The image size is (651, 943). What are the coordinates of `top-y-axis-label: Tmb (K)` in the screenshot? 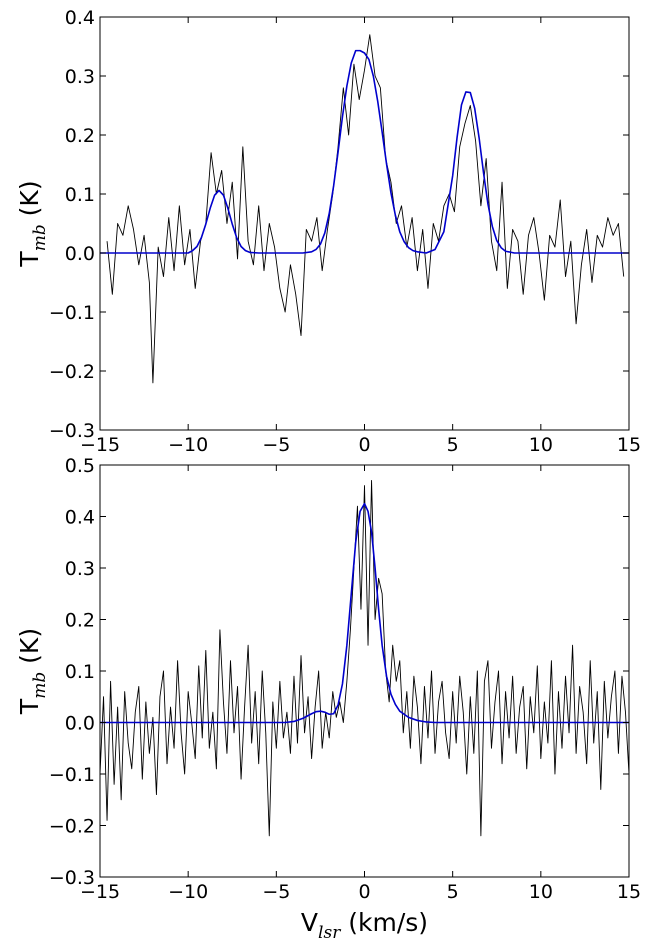 It's located at (32, 223).